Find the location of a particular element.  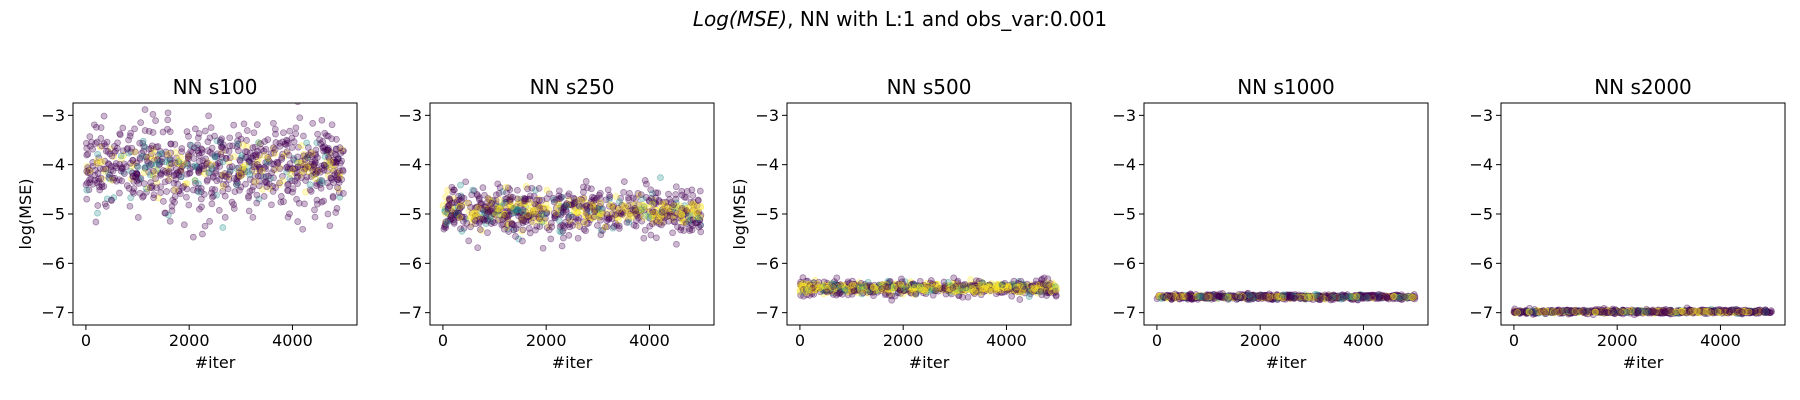

x-tick-label: 2000 is located at coordinates (1617, 340).